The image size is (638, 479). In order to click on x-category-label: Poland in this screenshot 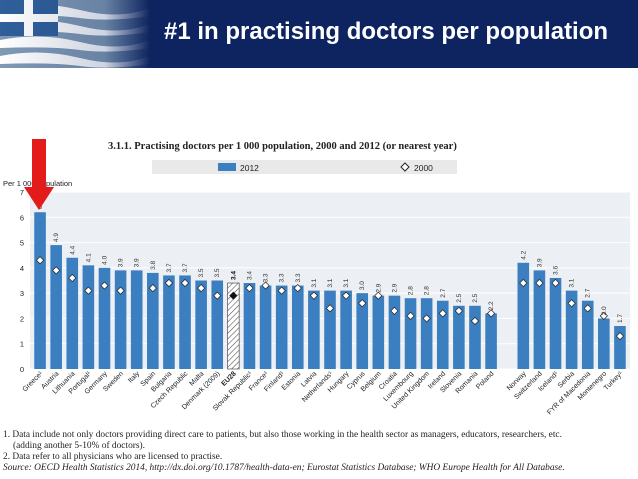, I will do `click(485, 380)`.